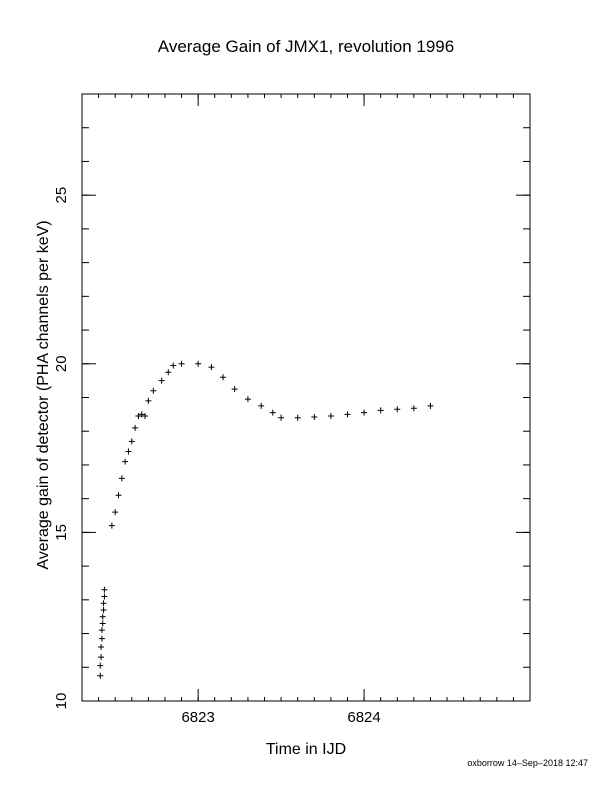 The height and width of the screenshot is (792, 612). I want to click on y-tick-label: 10, so click(61, 701).